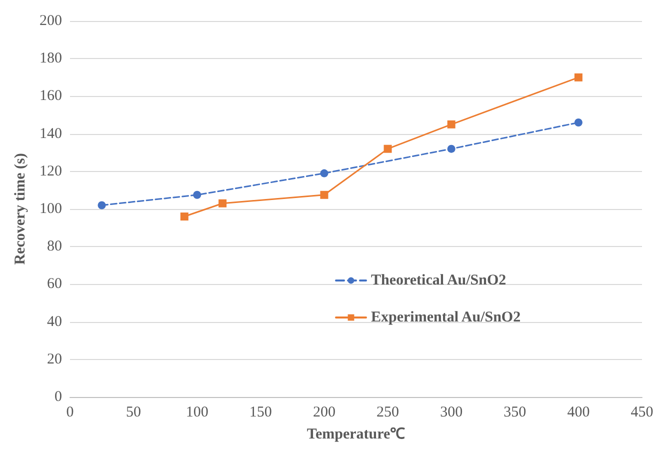 The image size is (658, 451). I want to click on x-tick-label: 400, so click(578, 412).